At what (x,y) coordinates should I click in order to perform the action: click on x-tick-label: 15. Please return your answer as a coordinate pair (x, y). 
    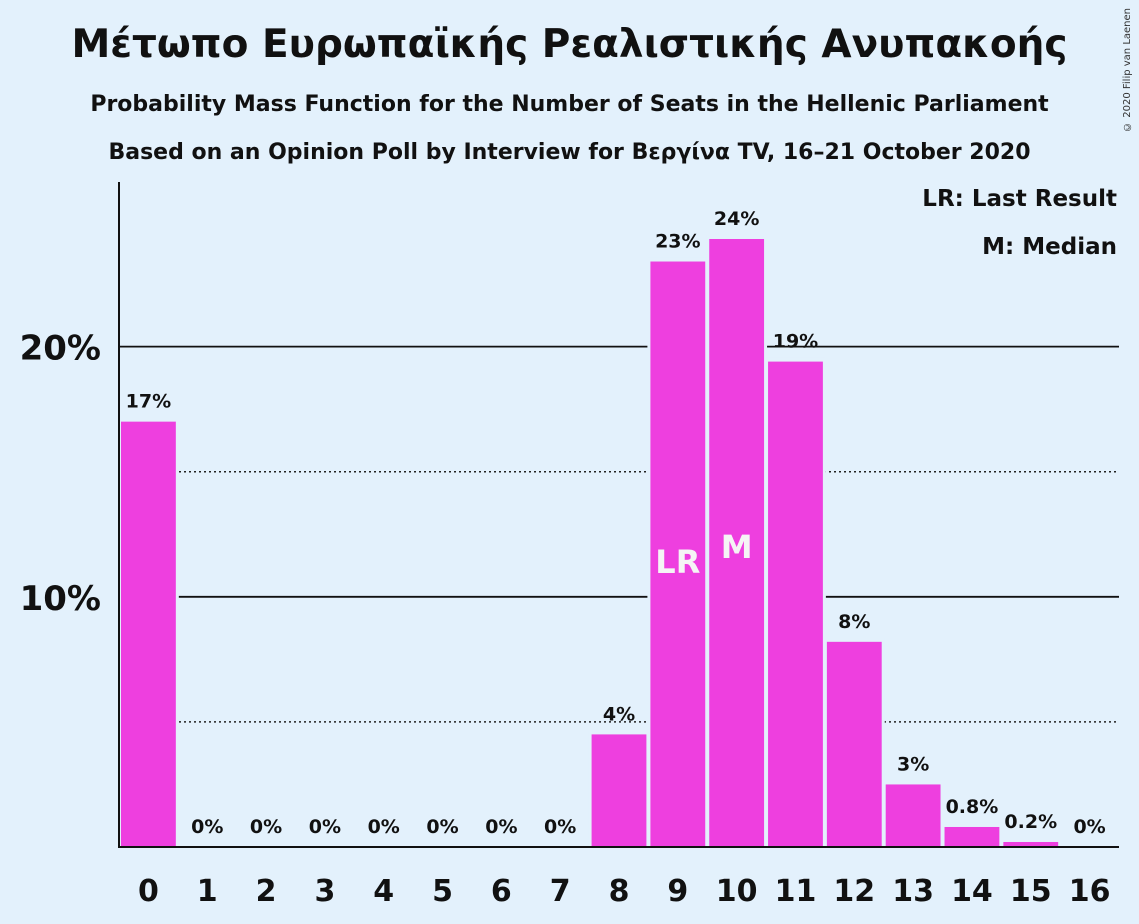
    Looking at the image, I should click on (1031, 891).